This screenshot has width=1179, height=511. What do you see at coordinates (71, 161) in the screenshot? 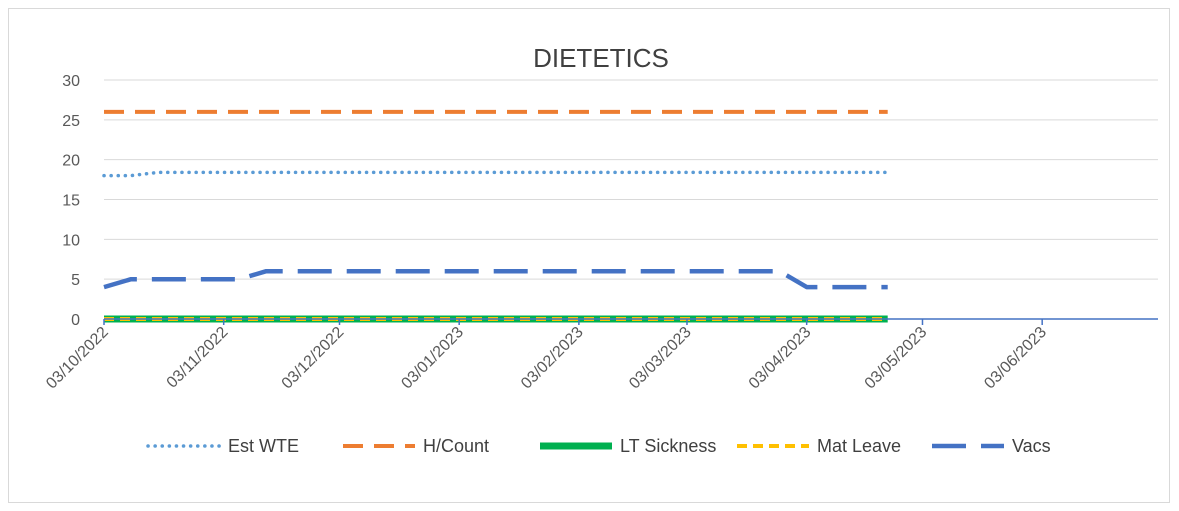
I see `y-tick-label-20: 20` at bounding box center [71, 161].